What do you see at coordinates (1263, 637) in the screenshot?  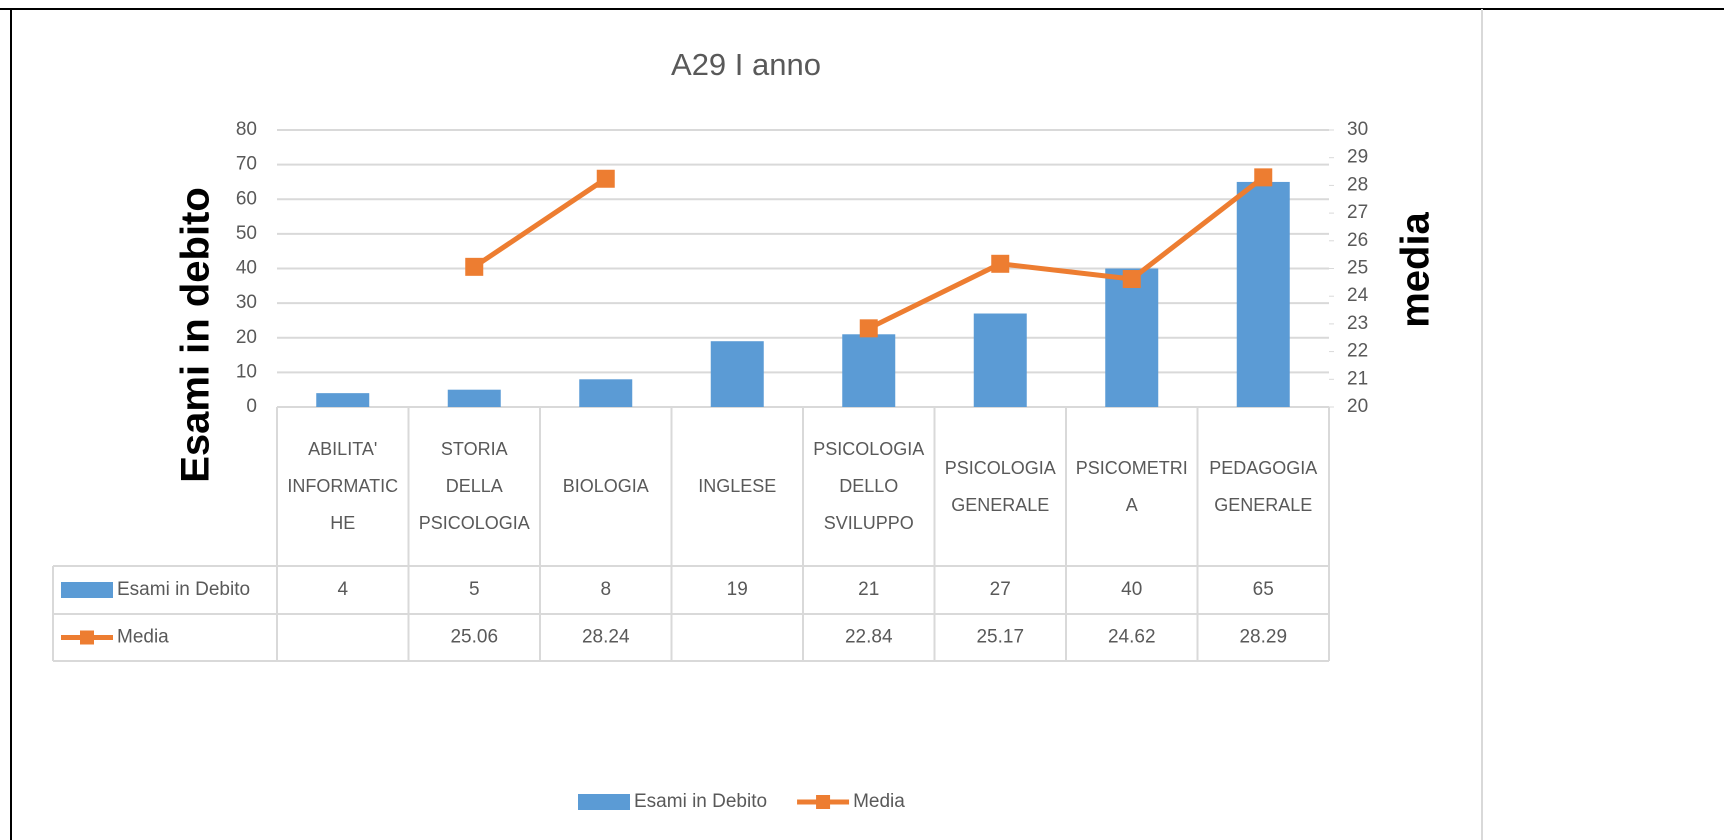 I see `table-value: 28.29` at bounding box center [1263, 637].